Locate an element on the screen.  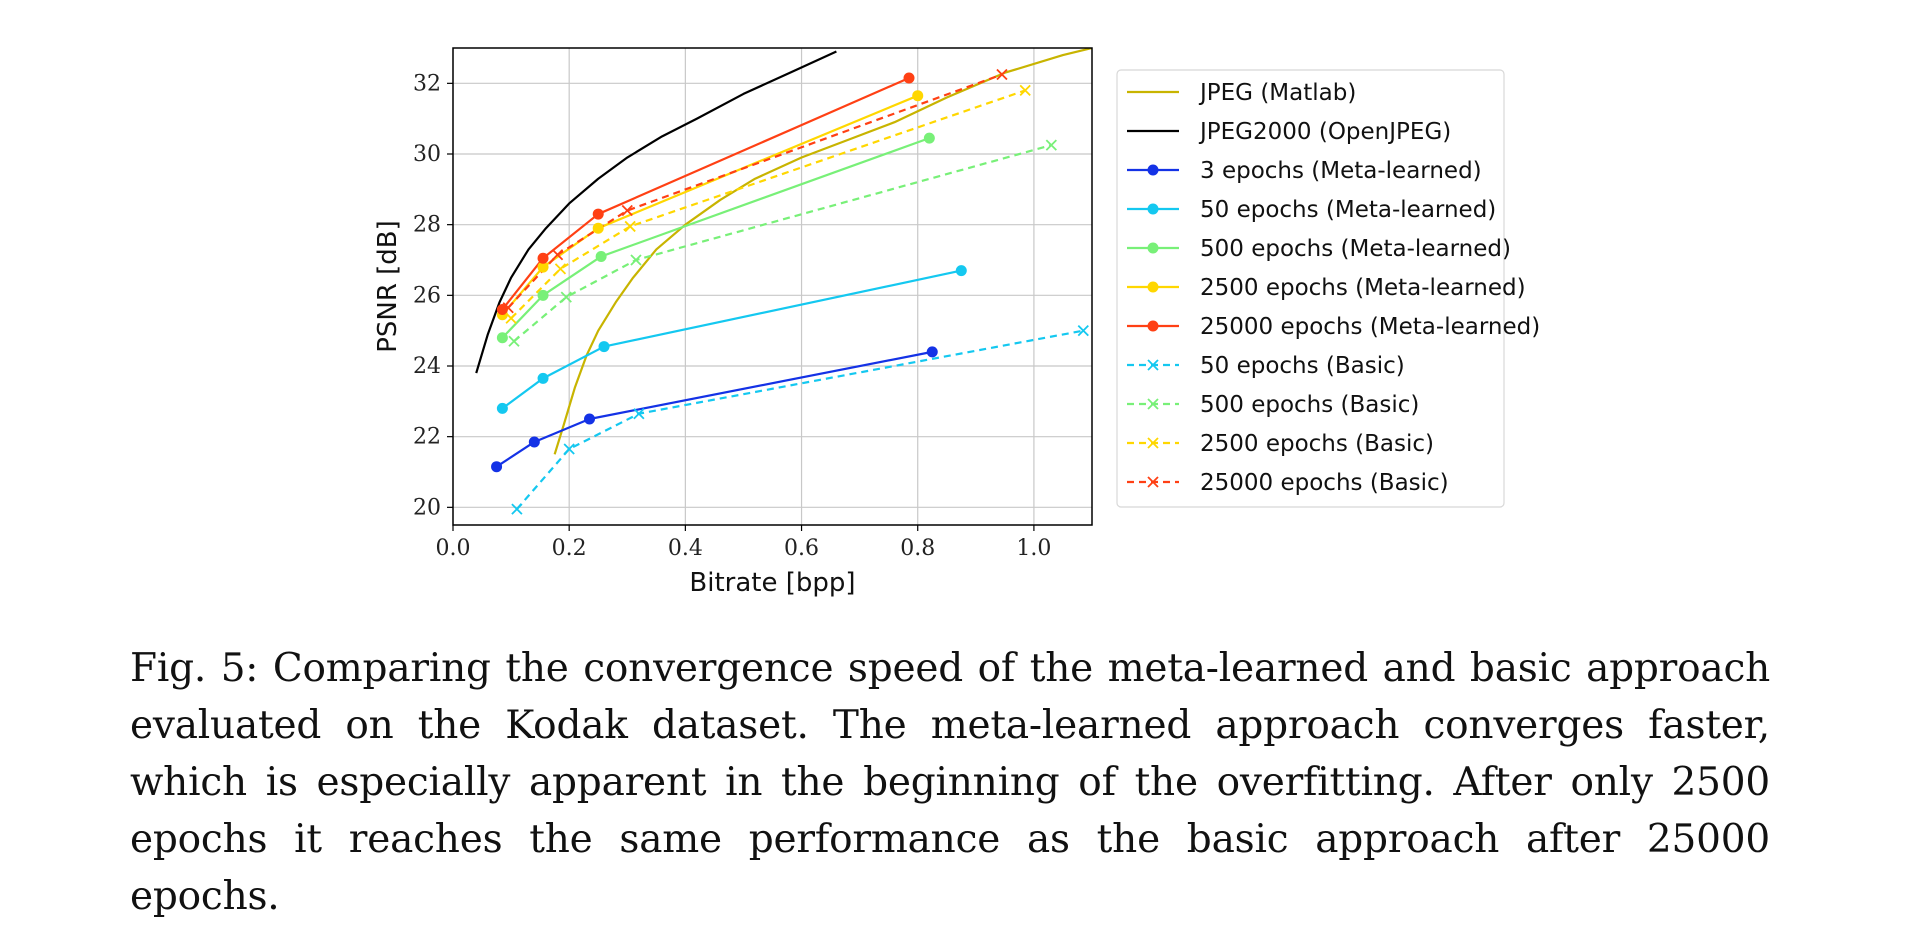
legend-label: 2500 epochs (Basic) is located at coordinates (1317, 444).